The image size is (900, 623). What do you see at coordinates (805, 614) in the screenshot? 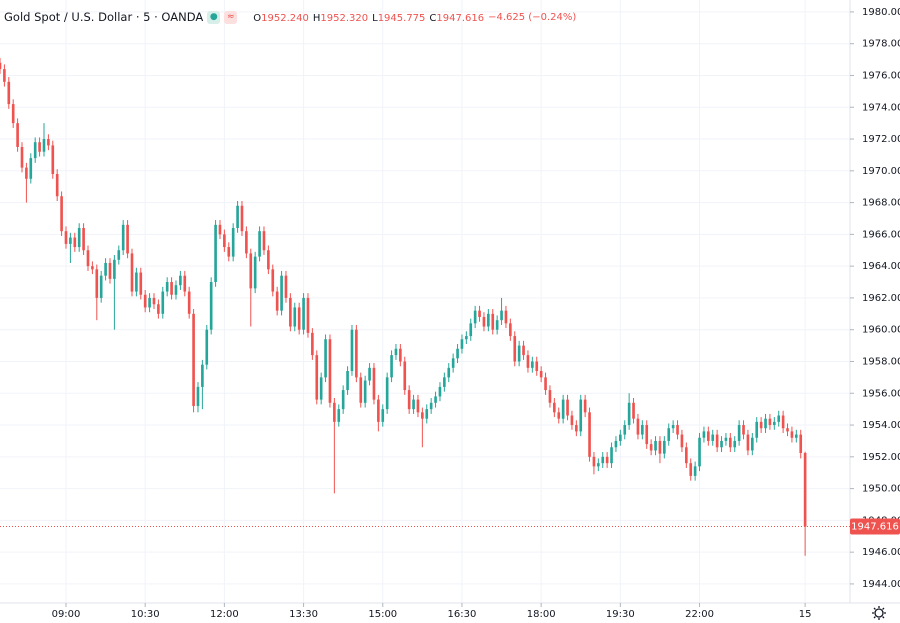
I see `x-tick-label: 15` at bounding box center [805, 614].